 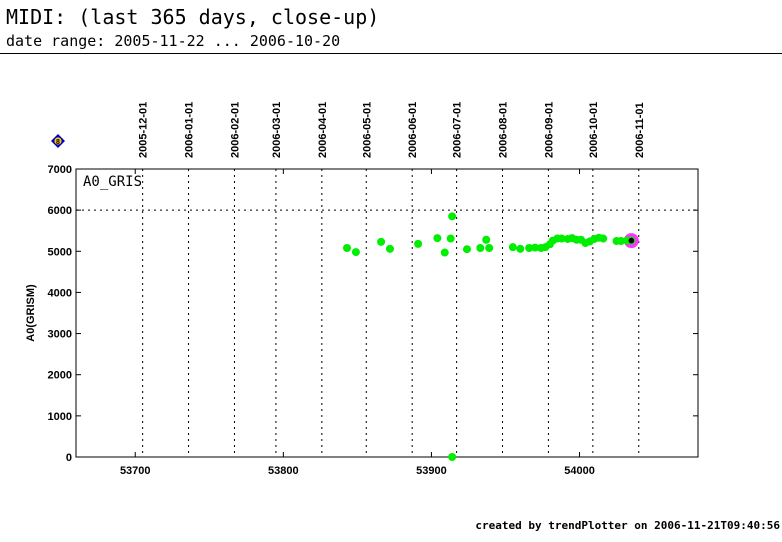 I want to click on y-tick-label: 6000, so click(x=60, y=211).